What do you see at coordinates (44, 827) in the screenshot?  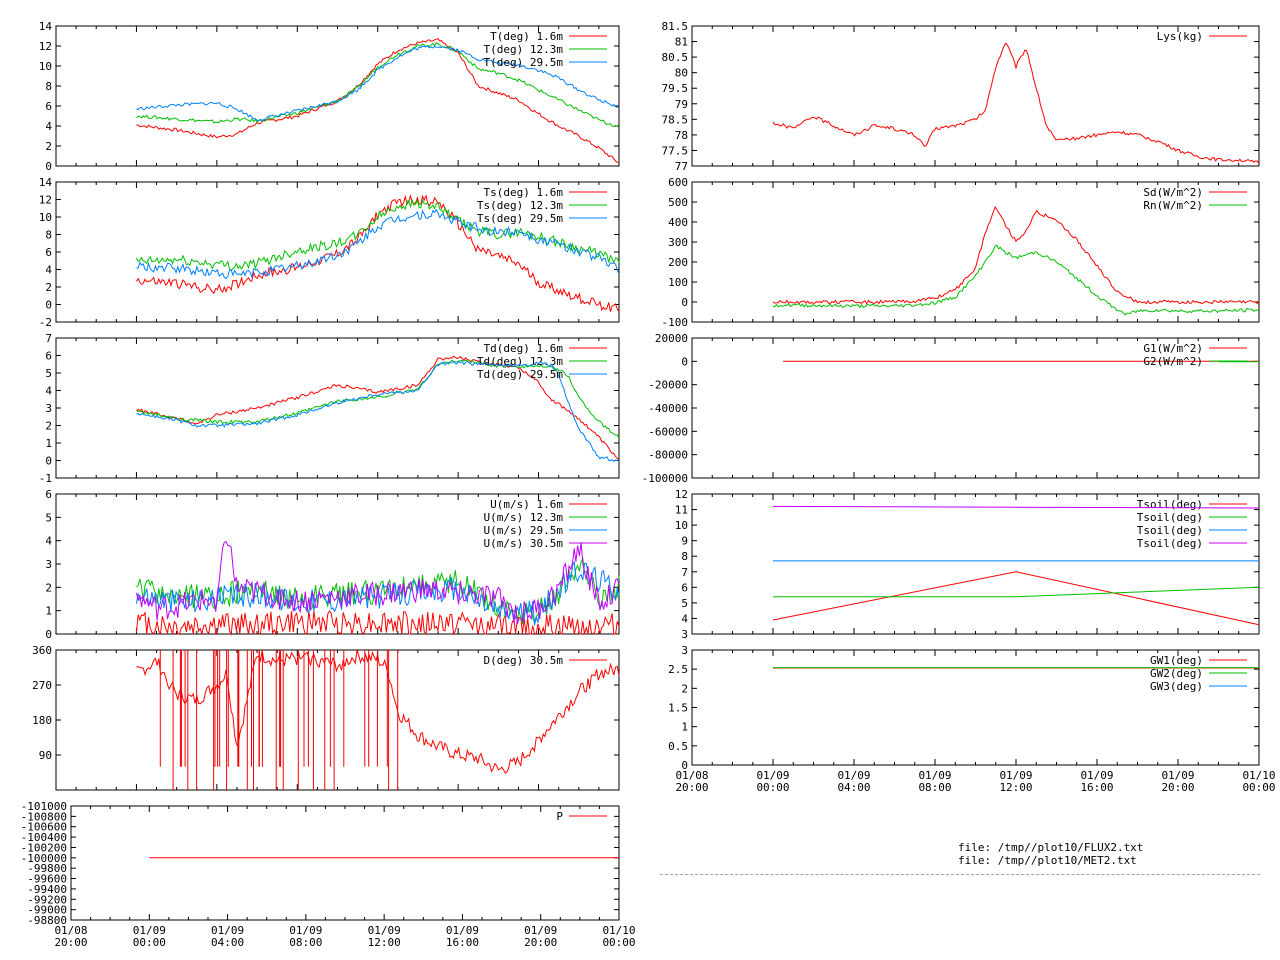 I see `y-tick-label: -100600` at bounding box center [44, 827].